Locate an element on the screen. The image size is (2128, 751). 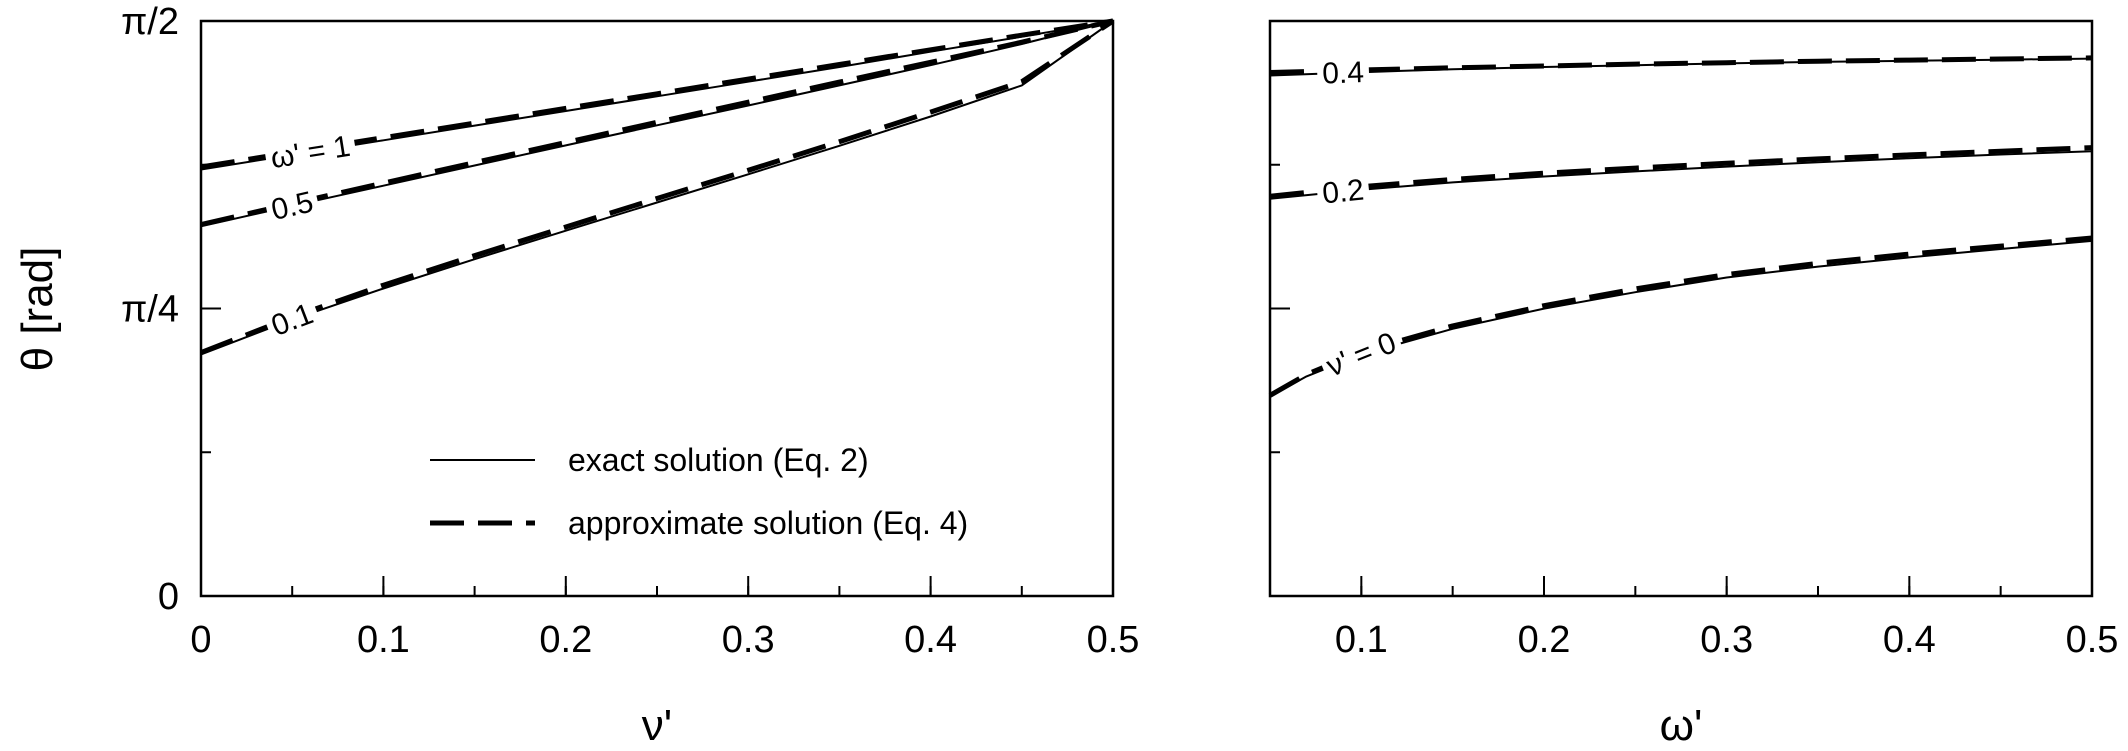
left-x-tick-label: 0.2 is located at coordinates (565, 640).